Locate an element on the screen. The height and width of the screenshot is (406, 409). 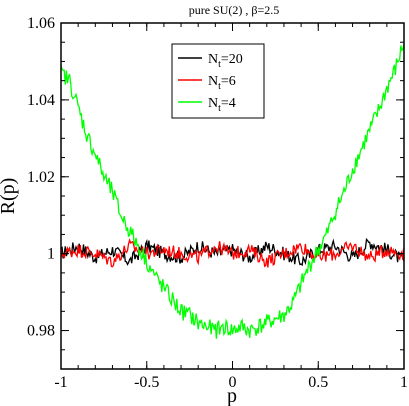
x-tick-label: 0.5 is located at coordinates (318, 382).